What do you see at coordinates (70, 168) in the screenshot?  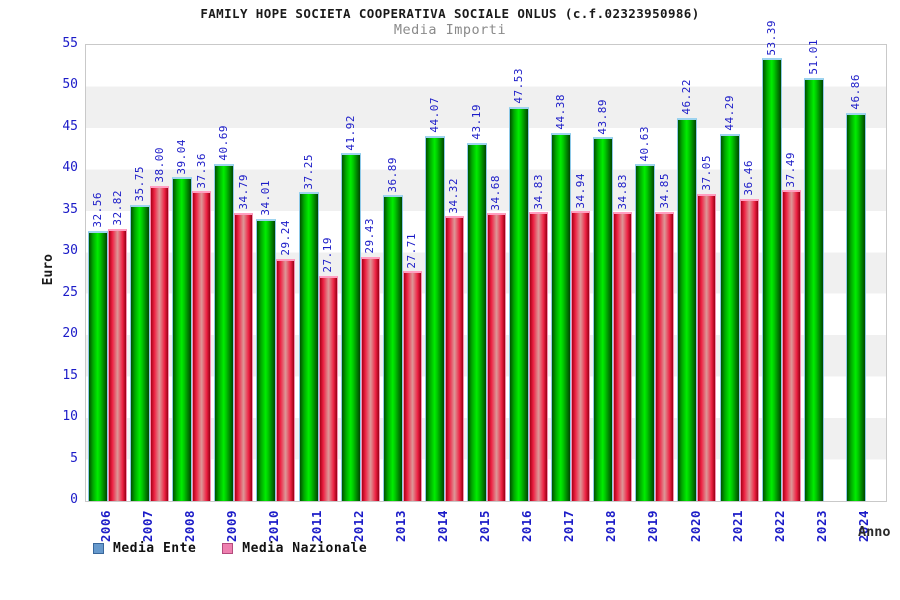 I see `y-tick-label: 40` at bounding box center [70, 168].